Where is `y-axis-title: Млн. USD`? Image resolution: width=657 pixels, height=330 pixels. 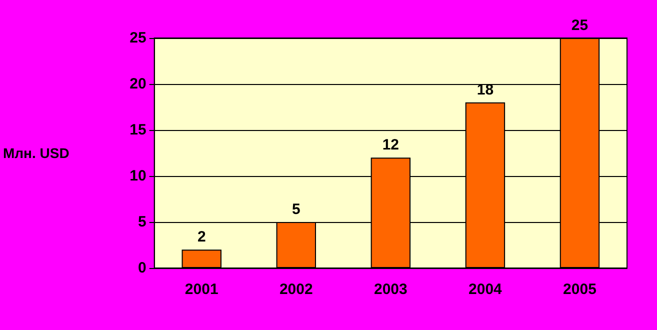
y-axis-title: Млн. USD is located at coordinates (36, 153).